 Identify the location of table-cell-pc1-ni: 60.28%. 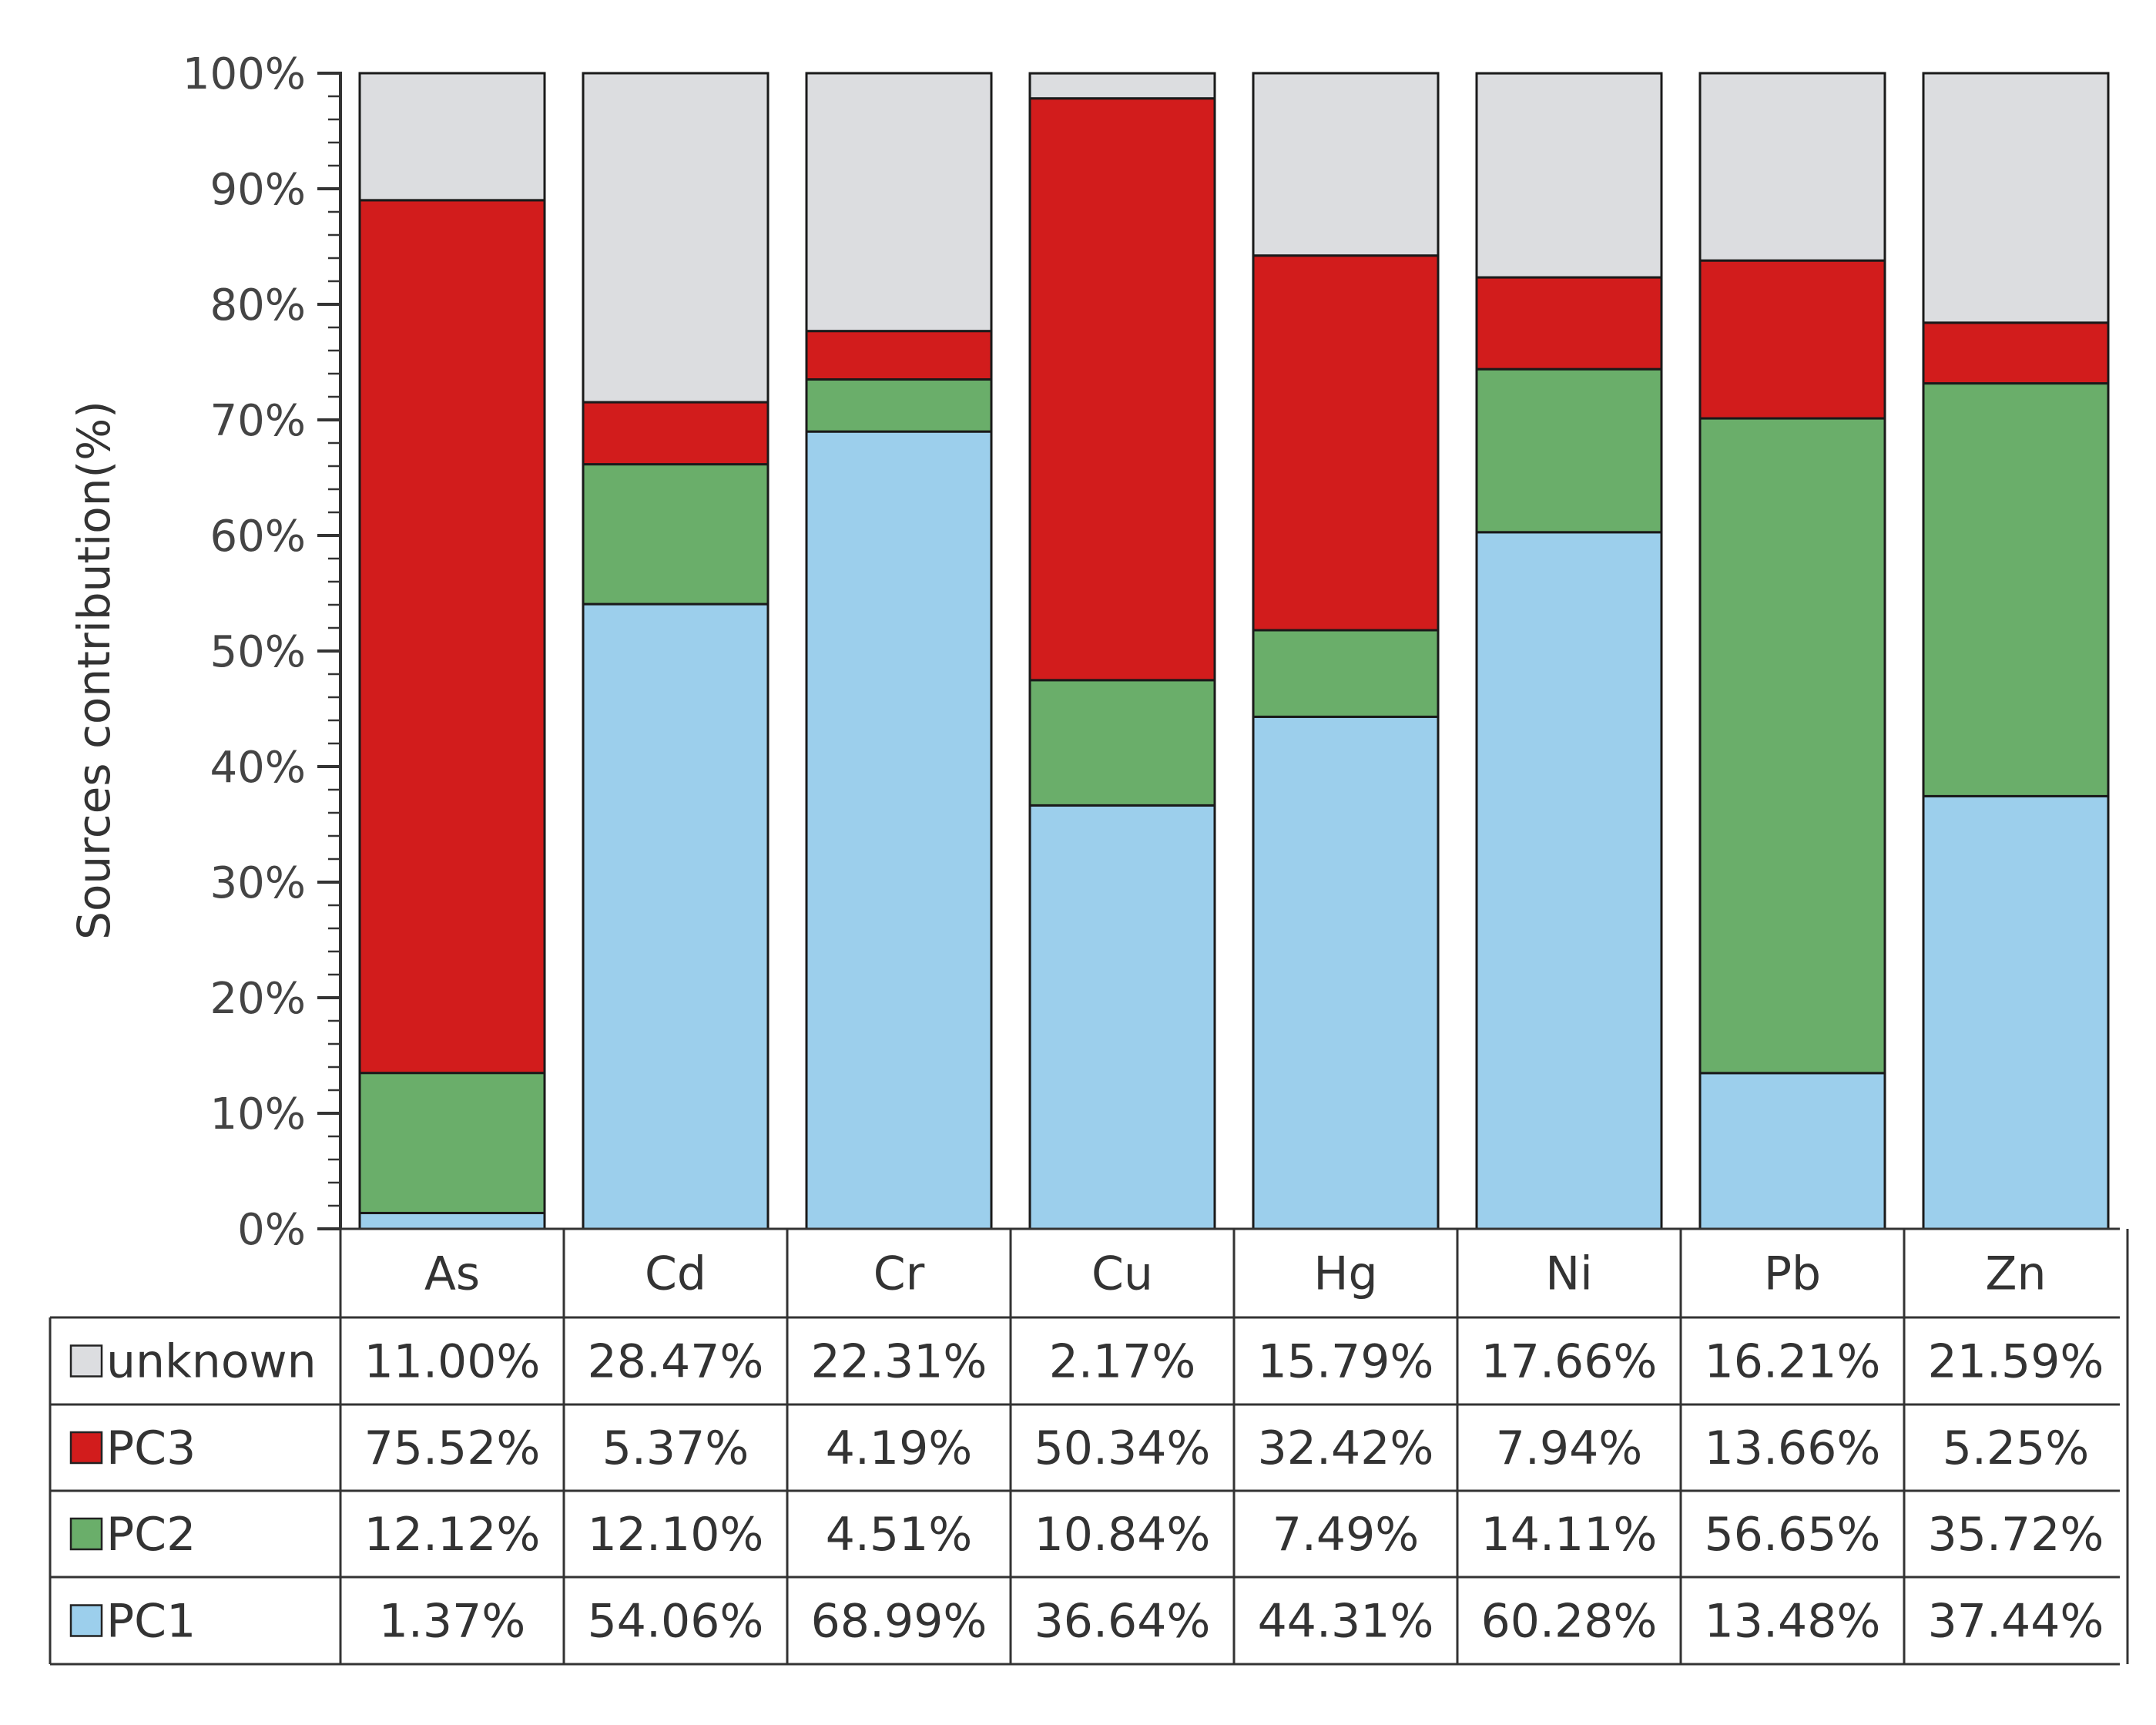
(1569, 1622).